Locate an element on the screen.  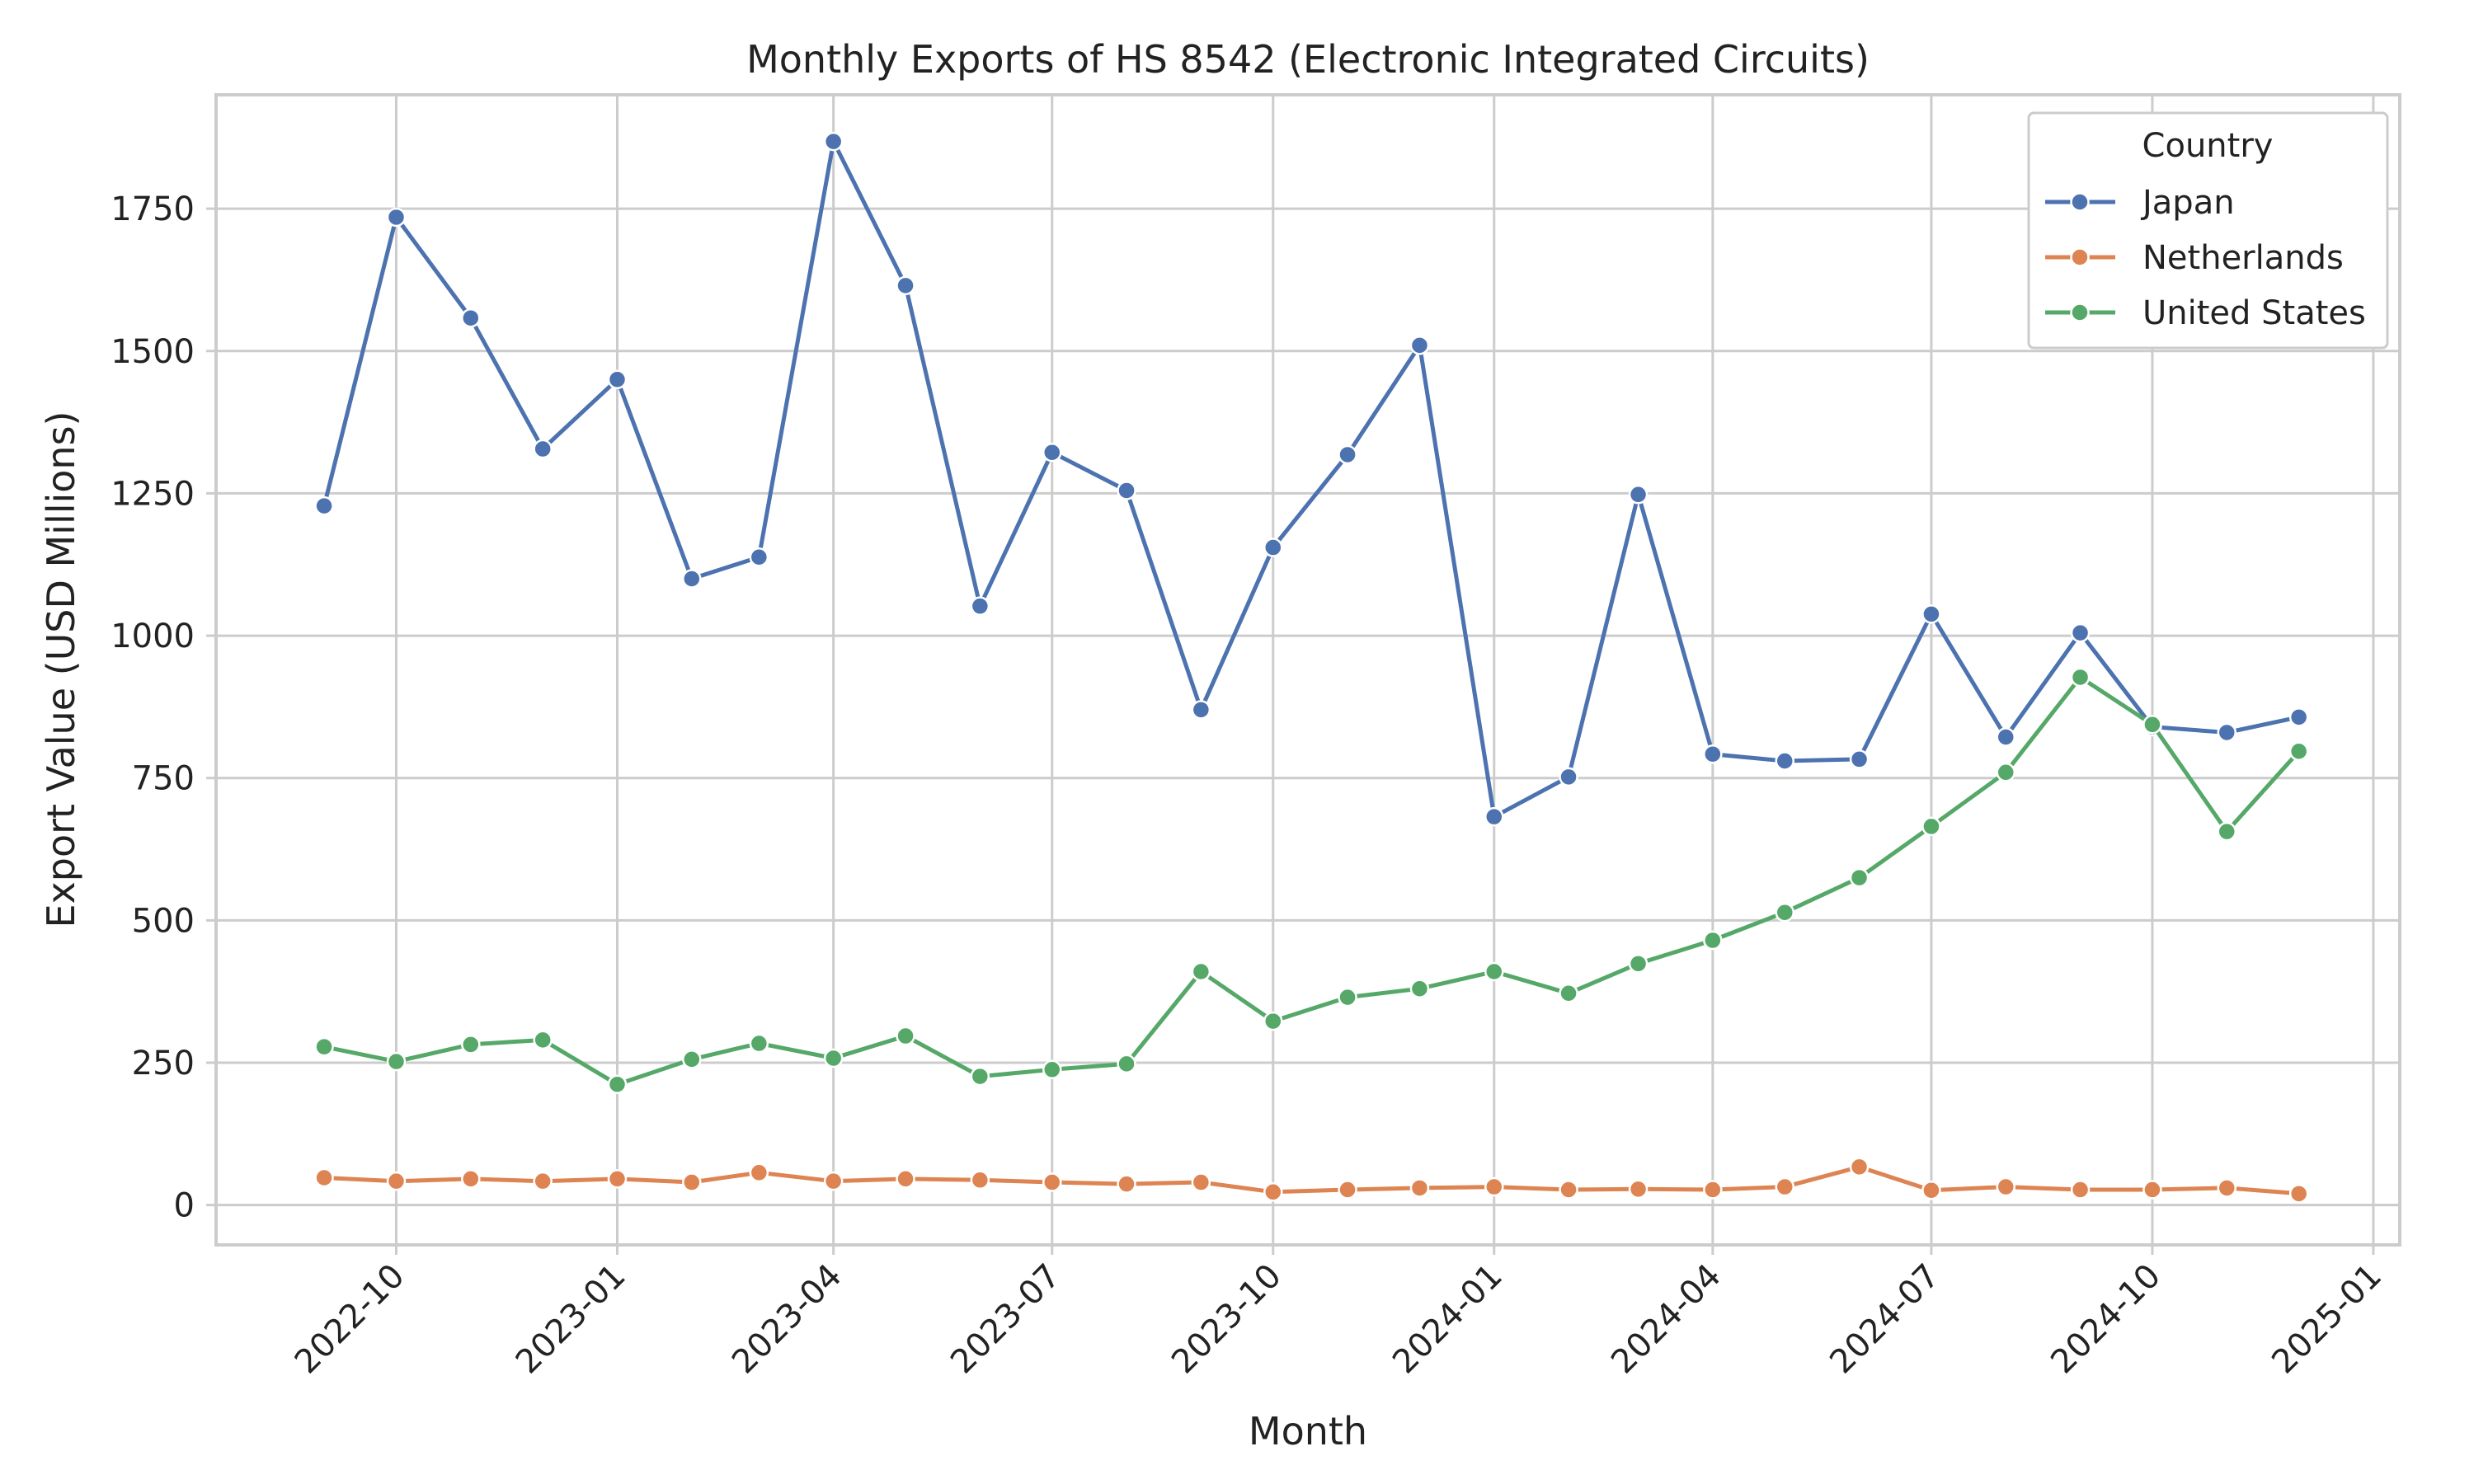
x-tick-label: 2023-01 is located at coordinates (571, 1319).